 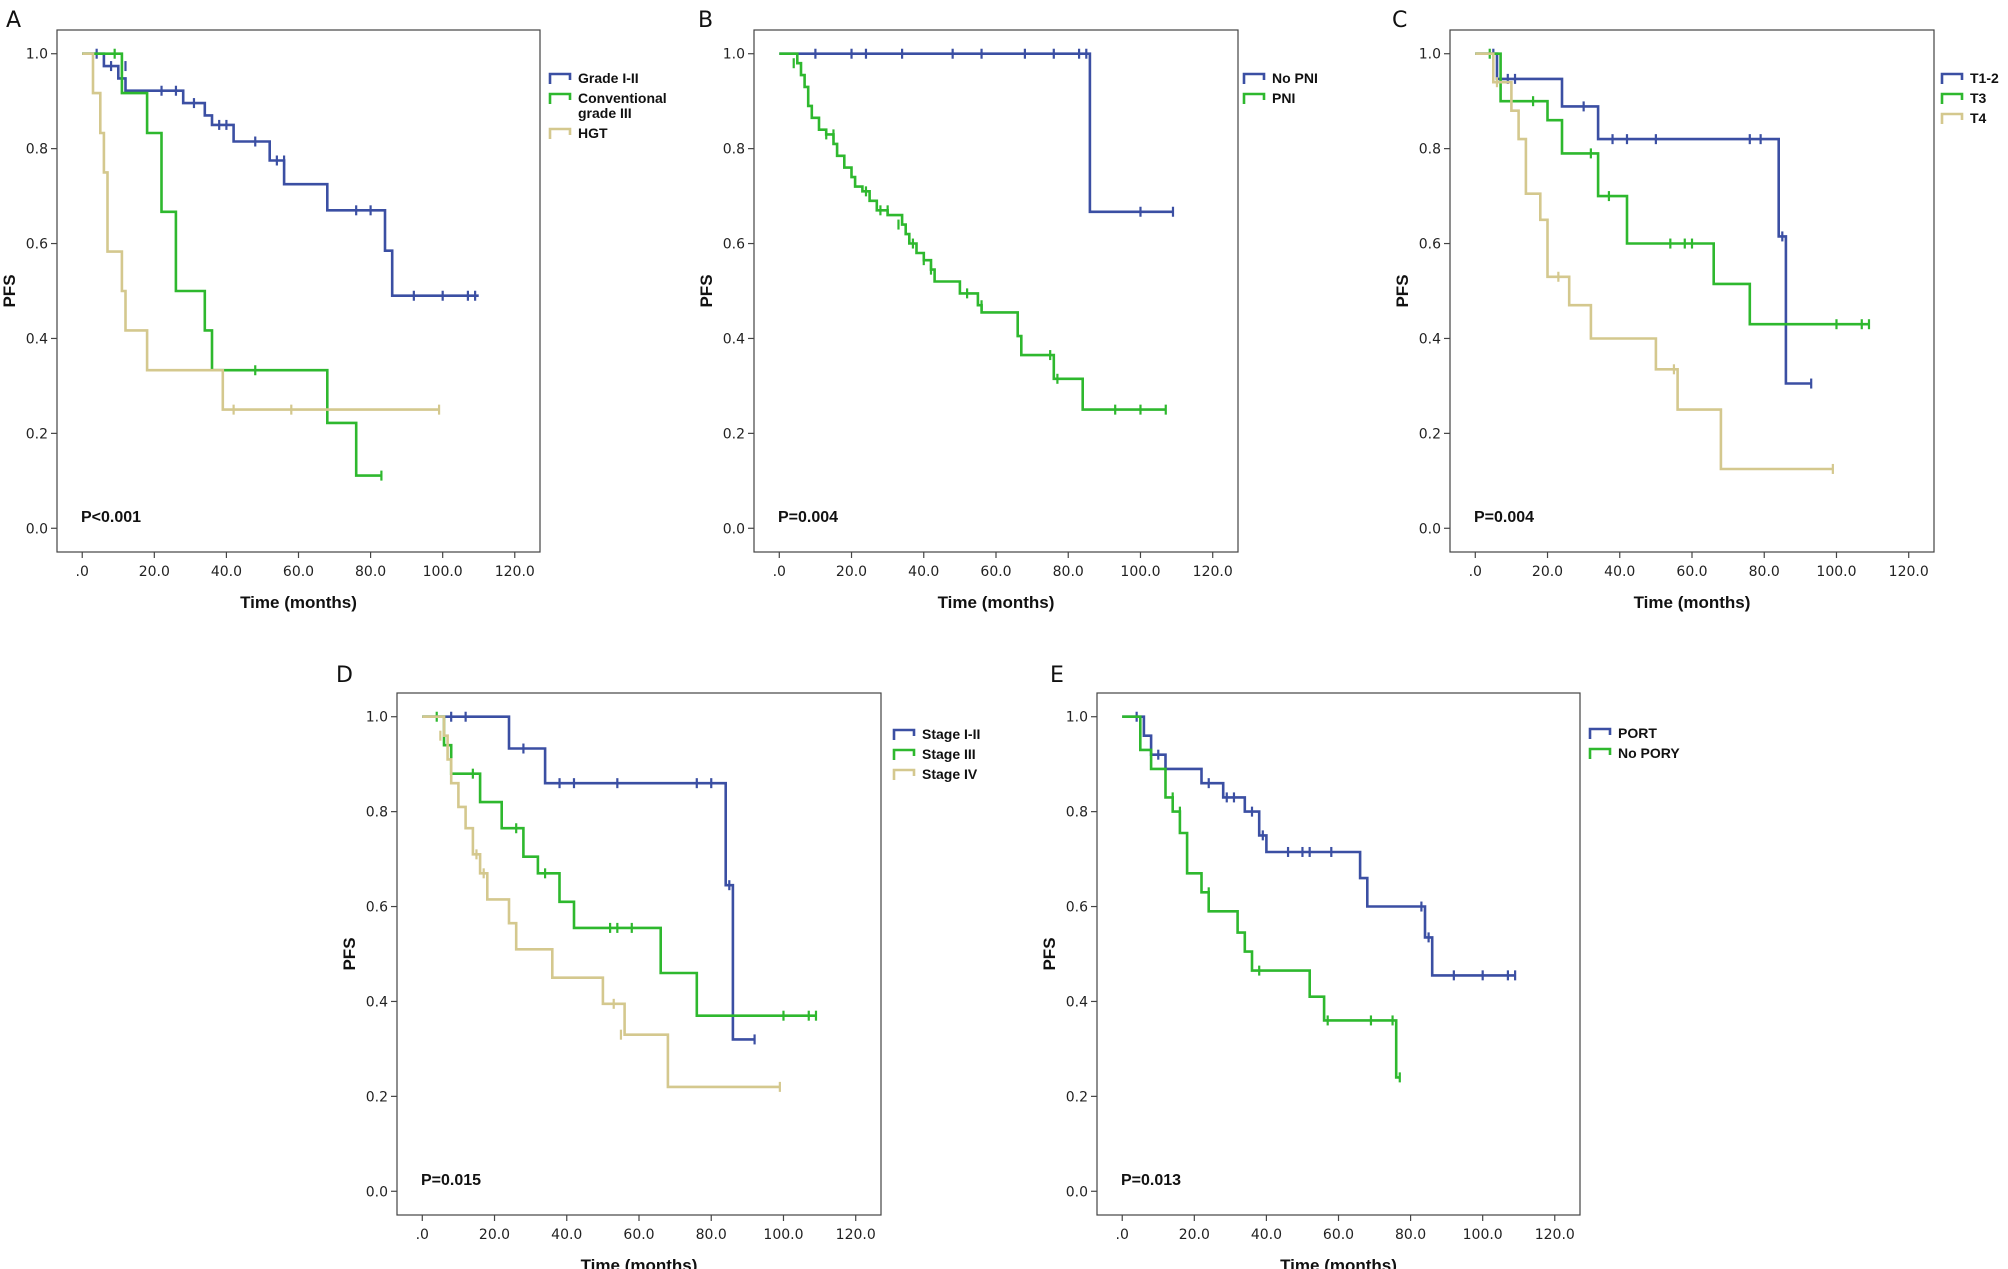 I want to click on survival-curve-hgt, so click(x=261, y=231).